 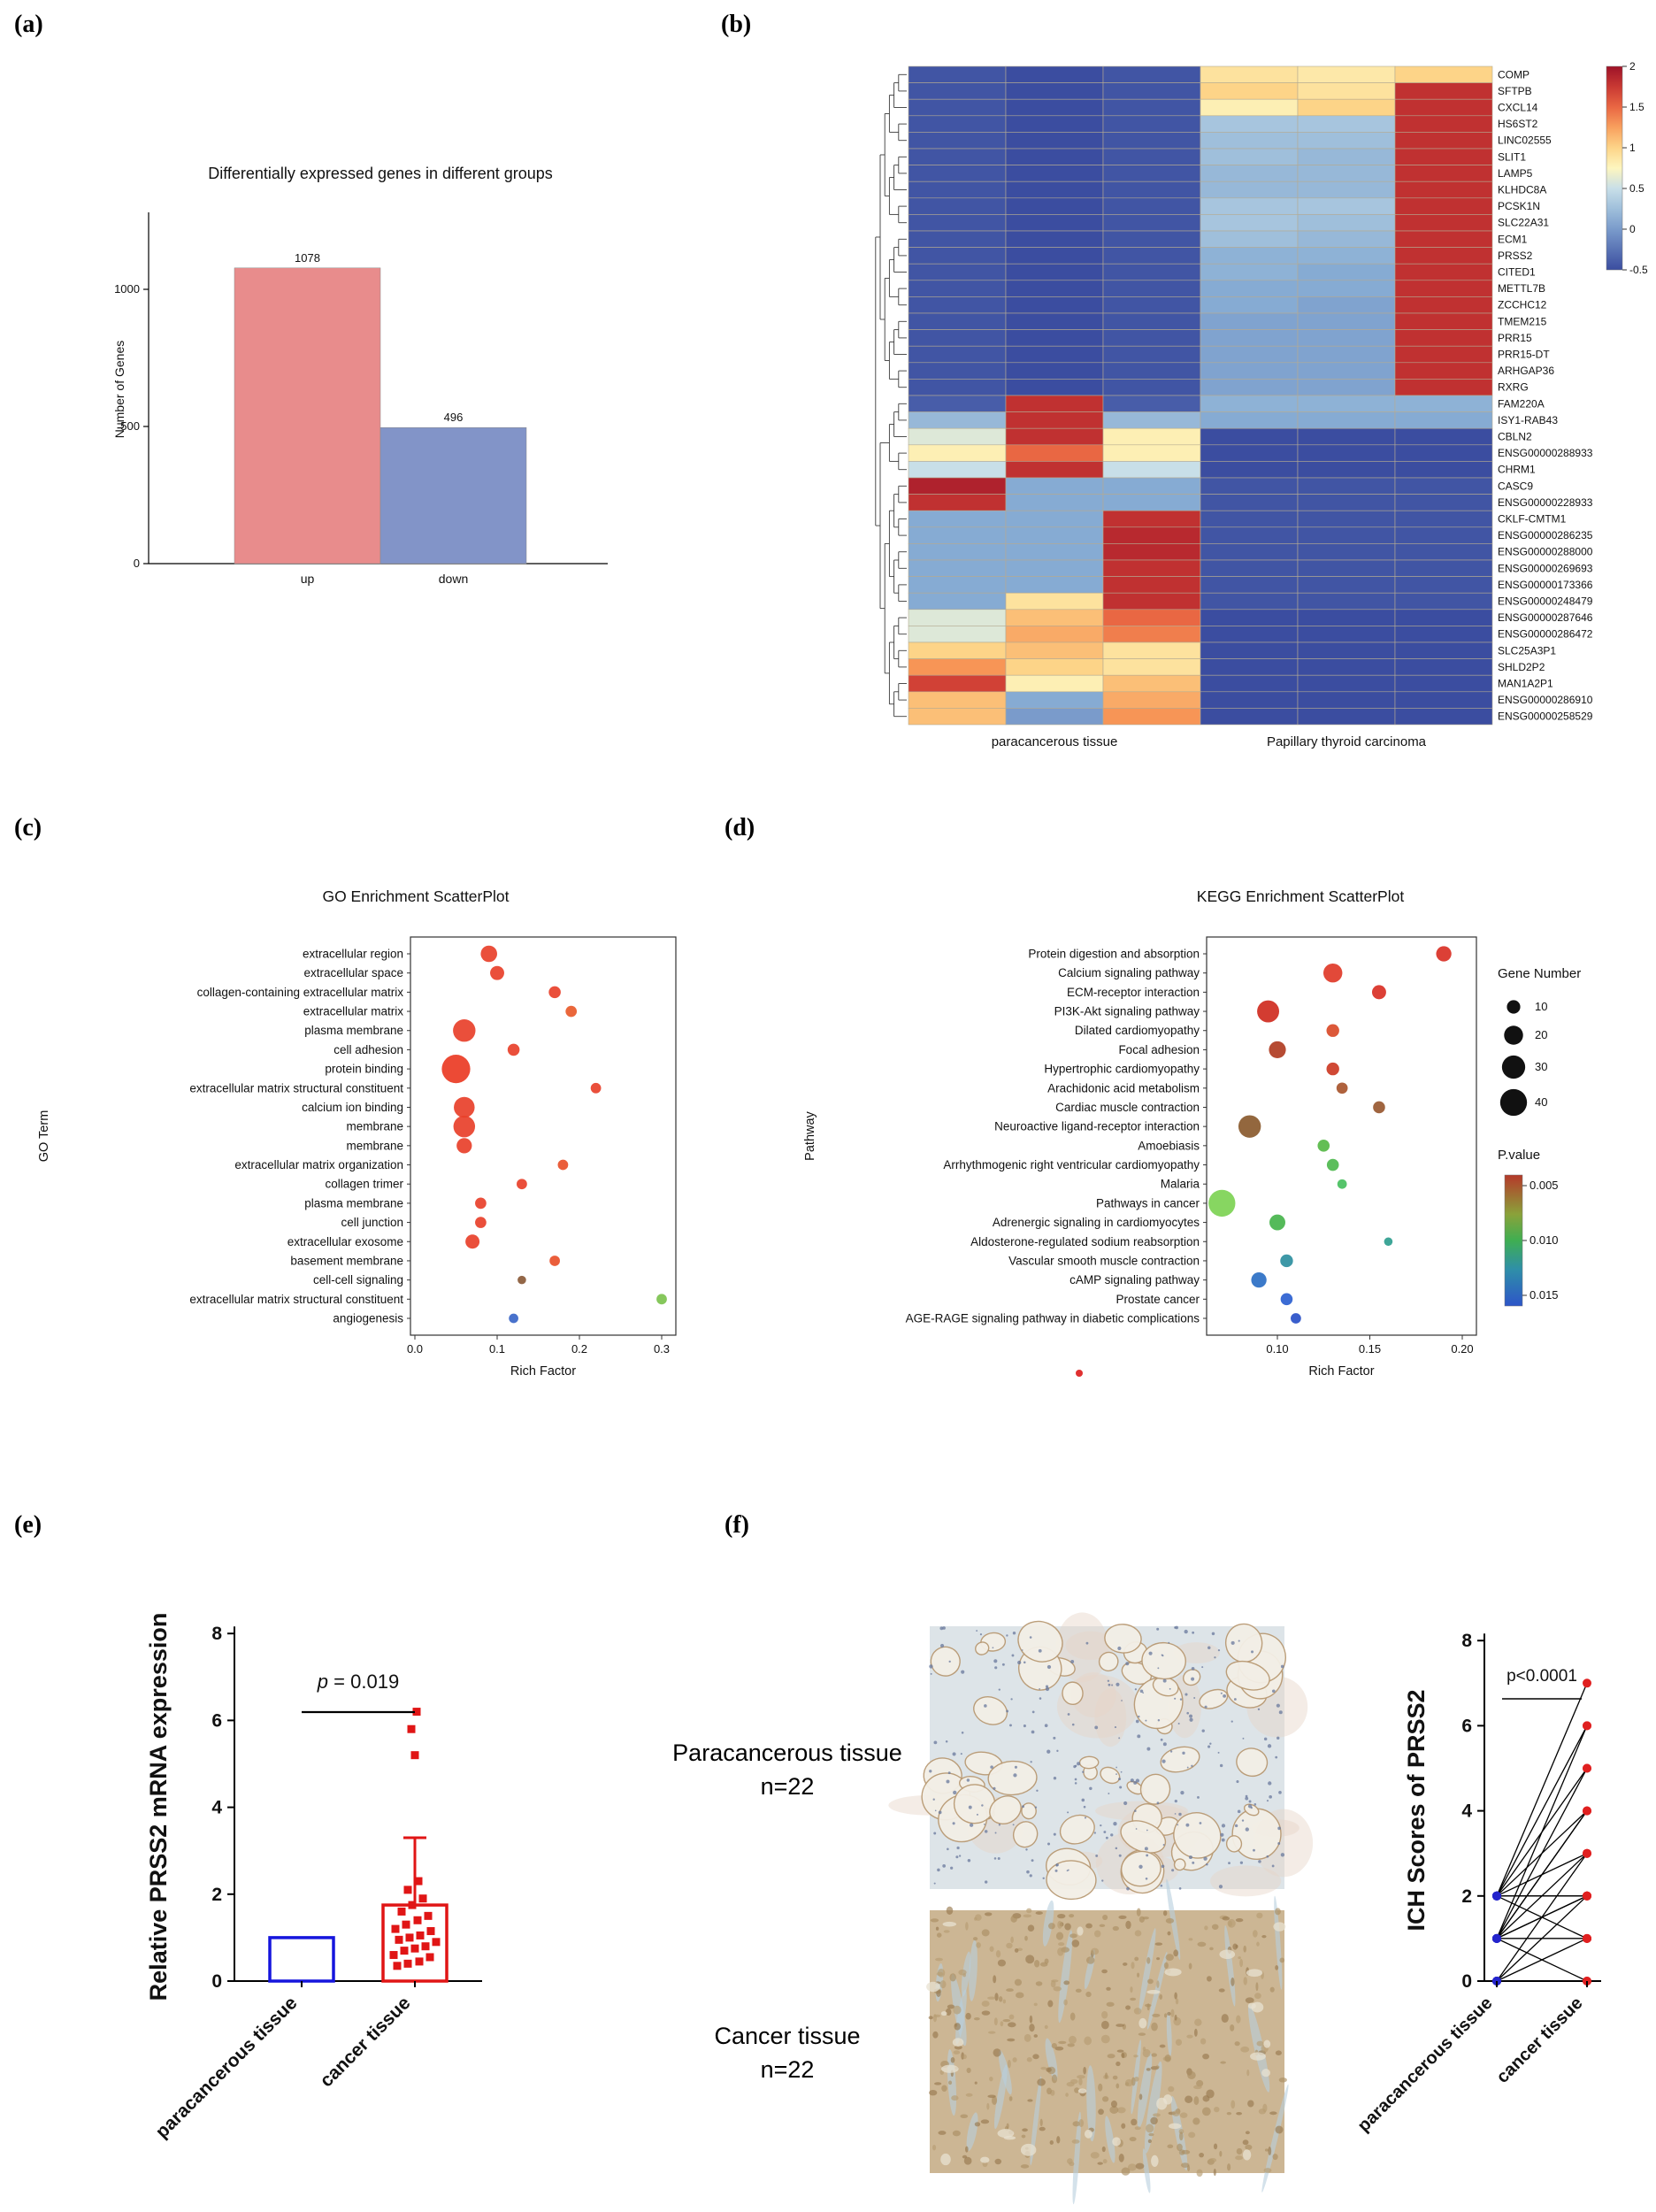 What do you see at coordinates (1638, 270) in the screenshot?
I see `colorbar-tick-label: -0.5` at bounding box center [1638, 270].